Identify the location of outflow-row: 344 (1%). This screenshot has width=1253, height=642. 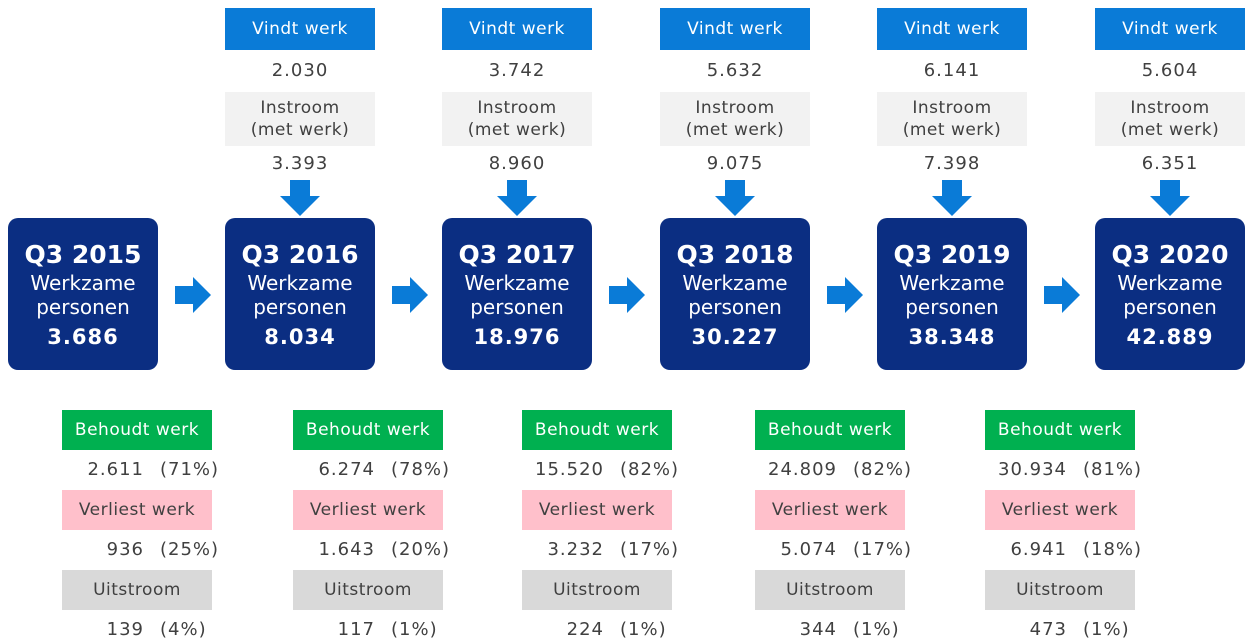
(835, 628).